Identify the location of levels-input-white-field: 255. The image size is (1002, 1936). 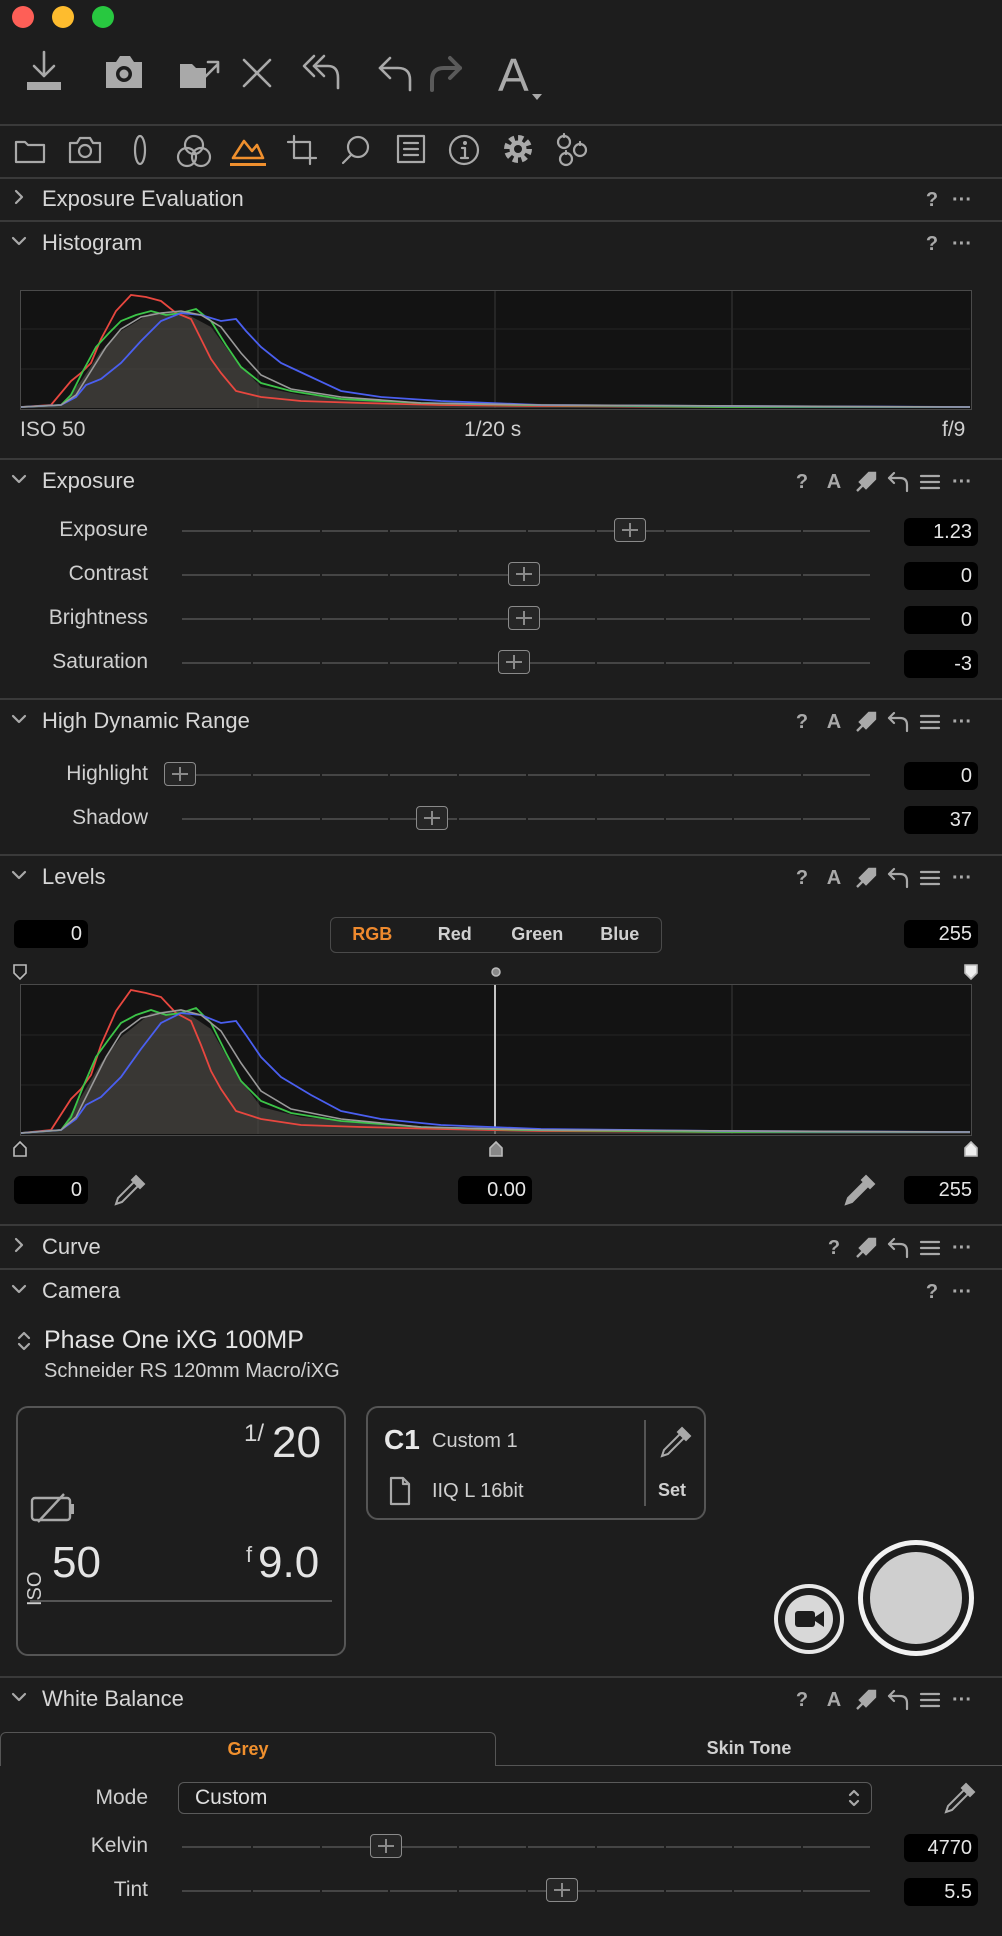
(941, 934).